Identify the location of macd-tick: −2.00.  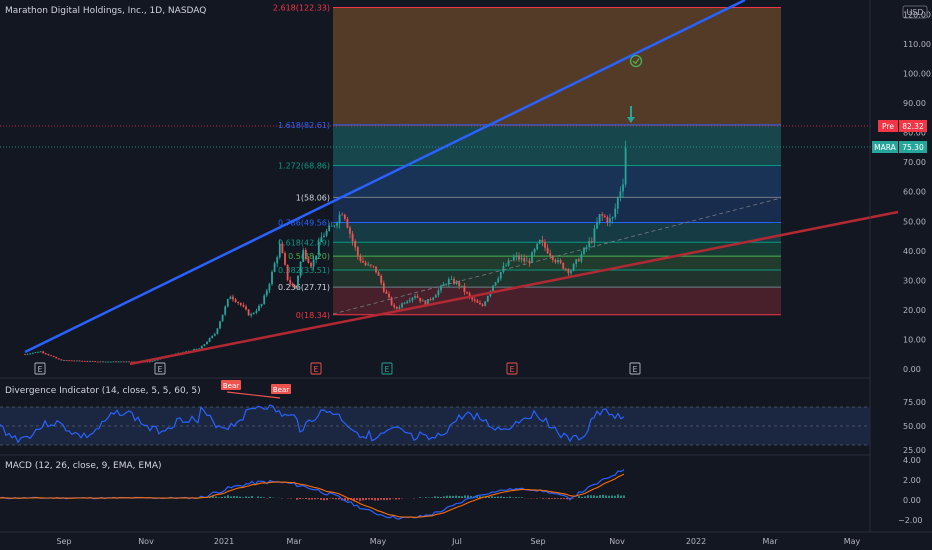
(910, 520).